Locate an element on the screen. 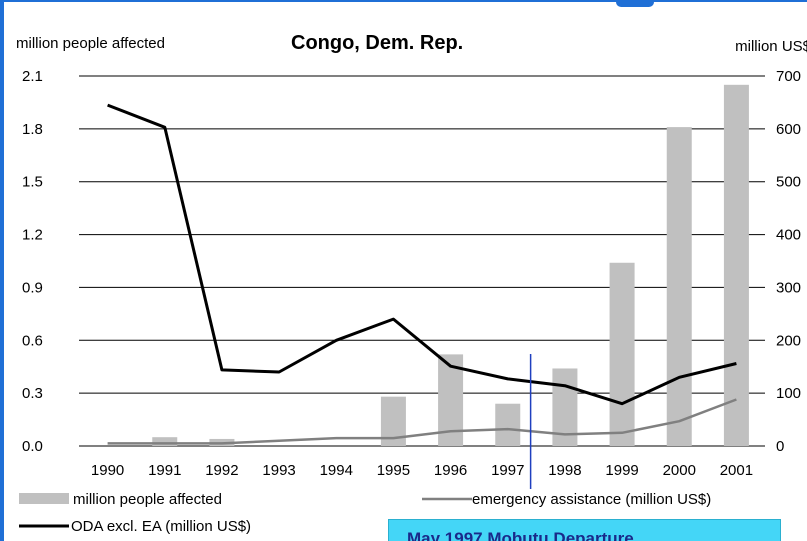  legend-label-oda: ODA excl. EA (million US$) is located at coordinates (161, 526).